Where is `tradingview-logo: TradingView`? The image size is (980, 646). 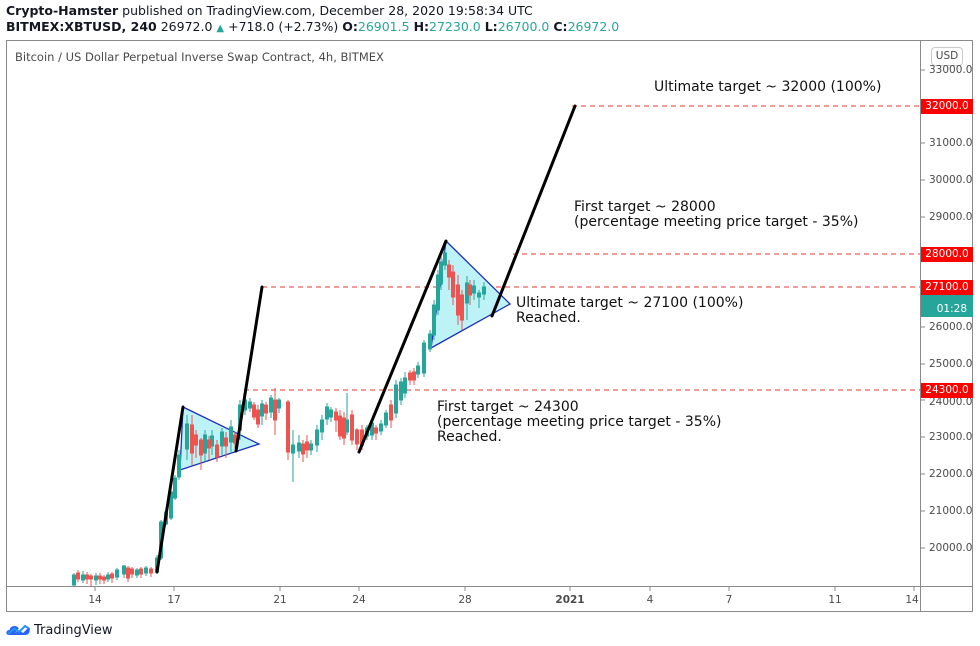 tradingview-logo: TradingView is located at coordinates (59, 630).